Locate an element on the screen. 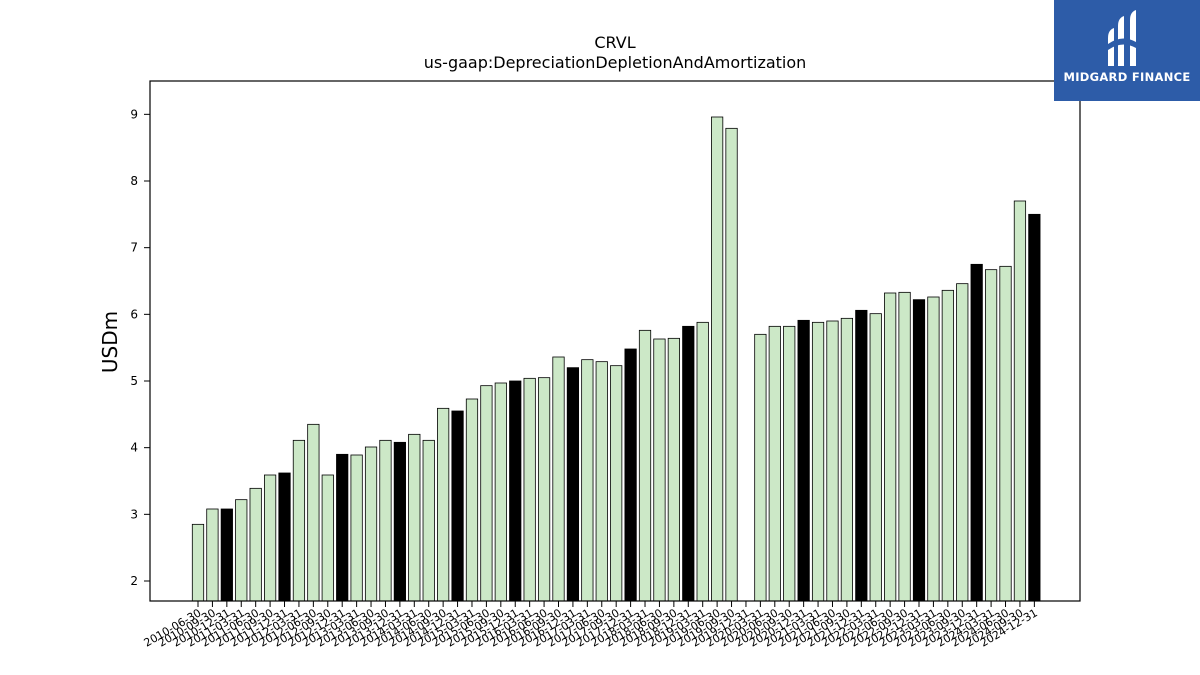  y-tick-label: 4 is located at coordinates (134, 448).